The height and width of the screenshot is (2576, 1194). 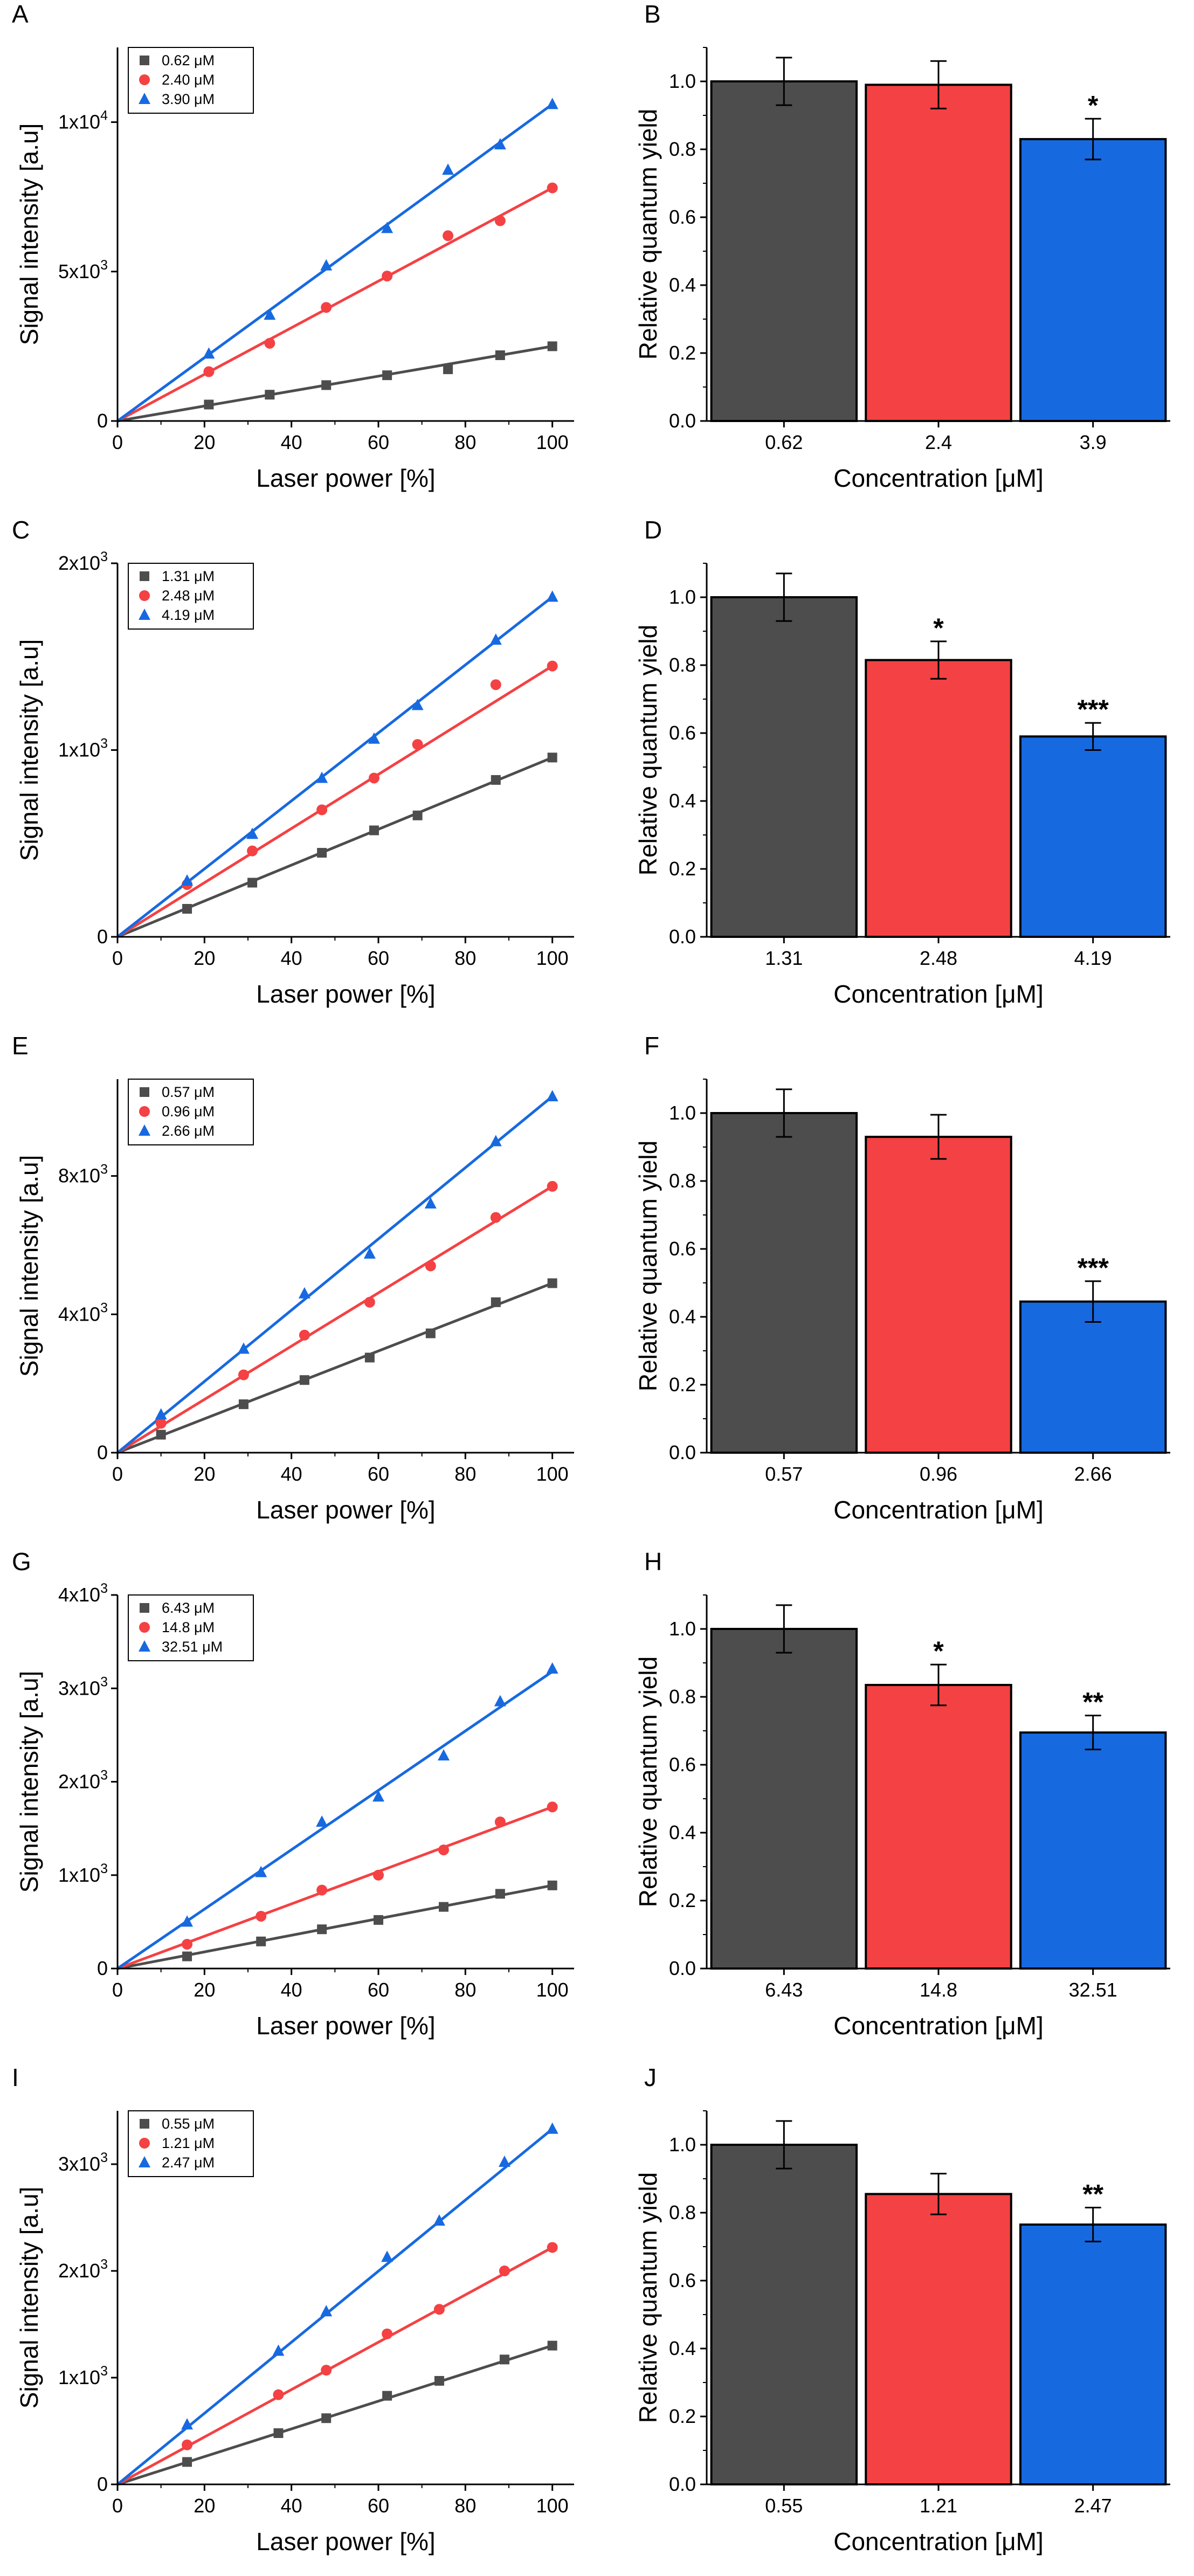 What do you see at coordinates (29, 1266) in the screenshot?
I see `y-axis-title: Signal intensity [a.u]` at bounding box center [29, 1266].